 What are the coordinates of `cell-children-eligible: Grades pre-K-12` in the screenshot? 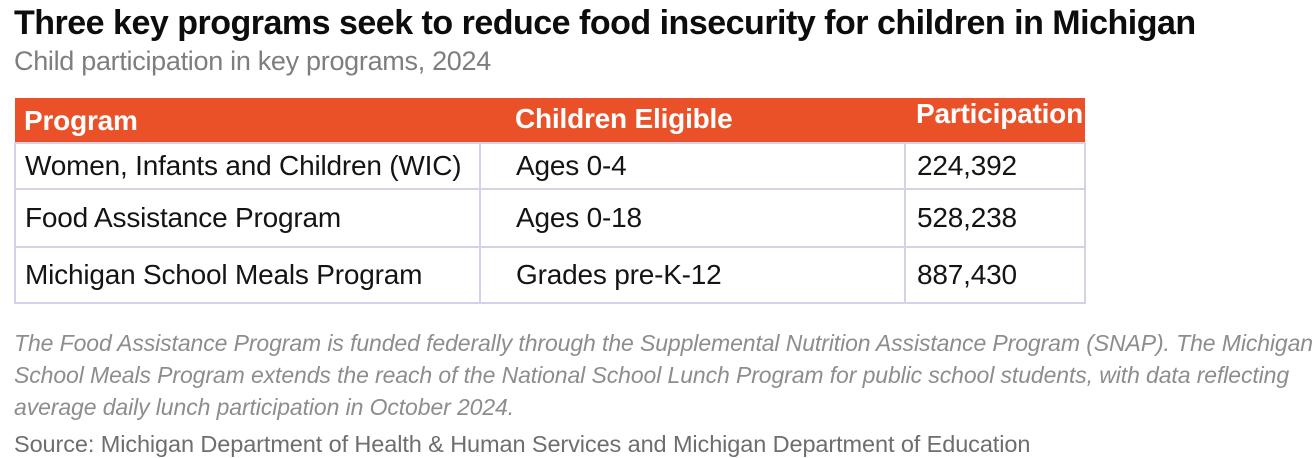 It's located at (692, 275).